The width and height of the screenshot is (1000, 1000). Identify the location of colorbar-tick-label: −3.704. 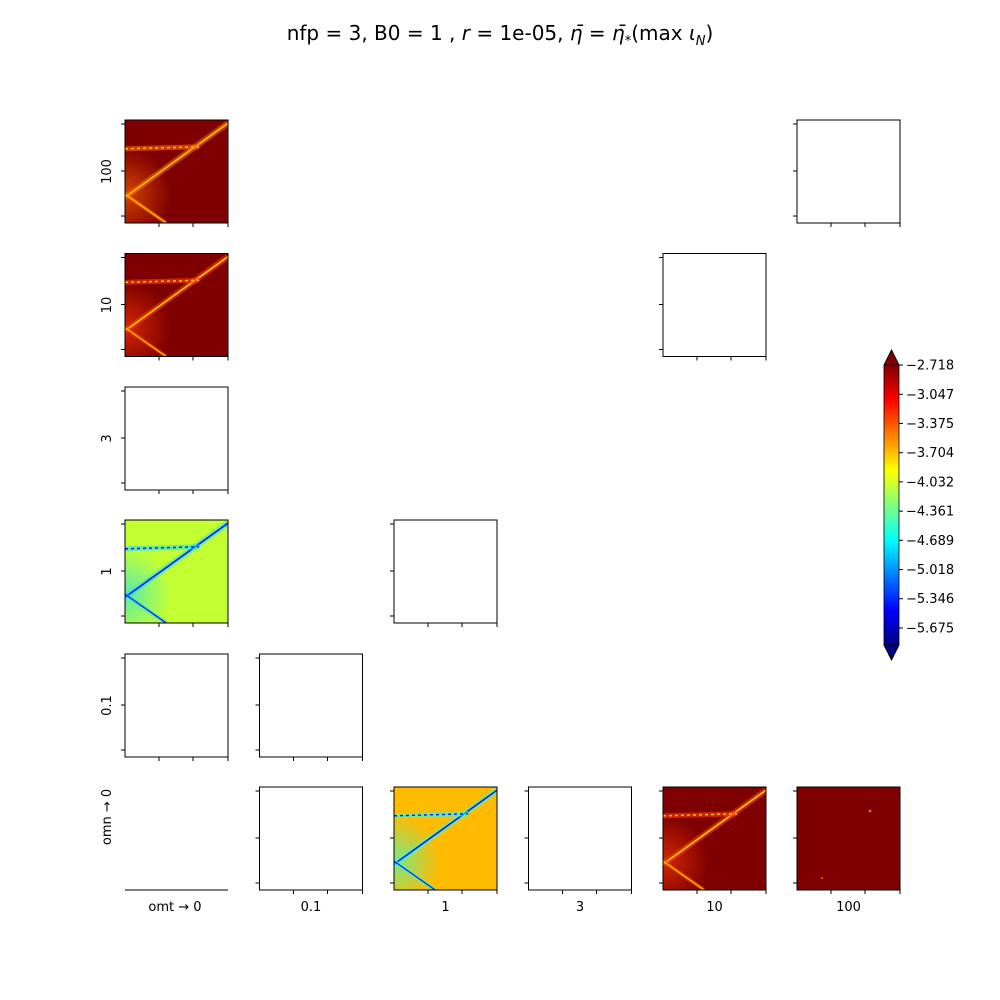
(930, 453).